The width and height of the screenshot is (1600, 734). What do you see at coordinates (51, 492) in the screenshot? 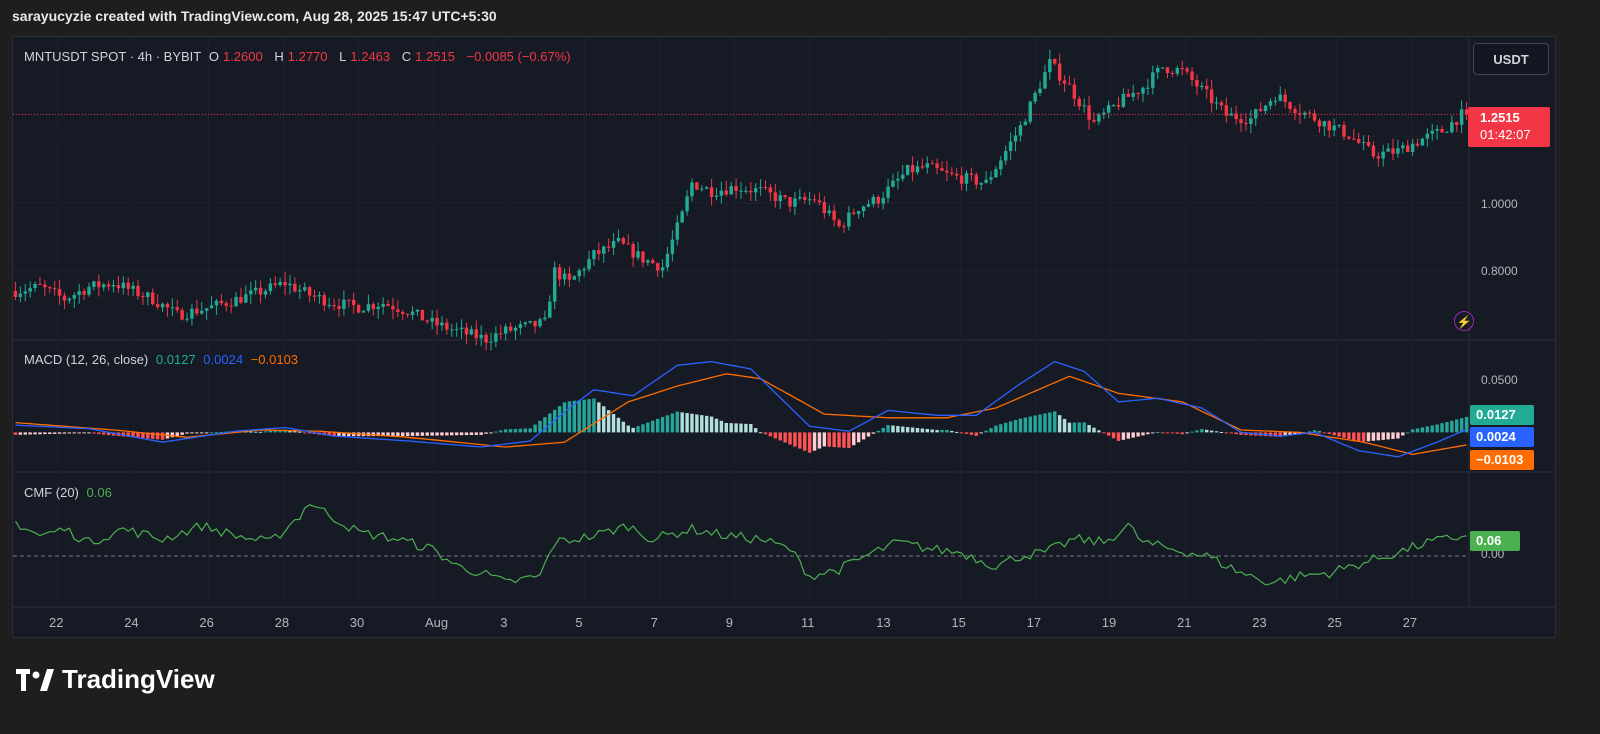
I see `cmf-title: CMF (20)` at bounding box center [51, 492].